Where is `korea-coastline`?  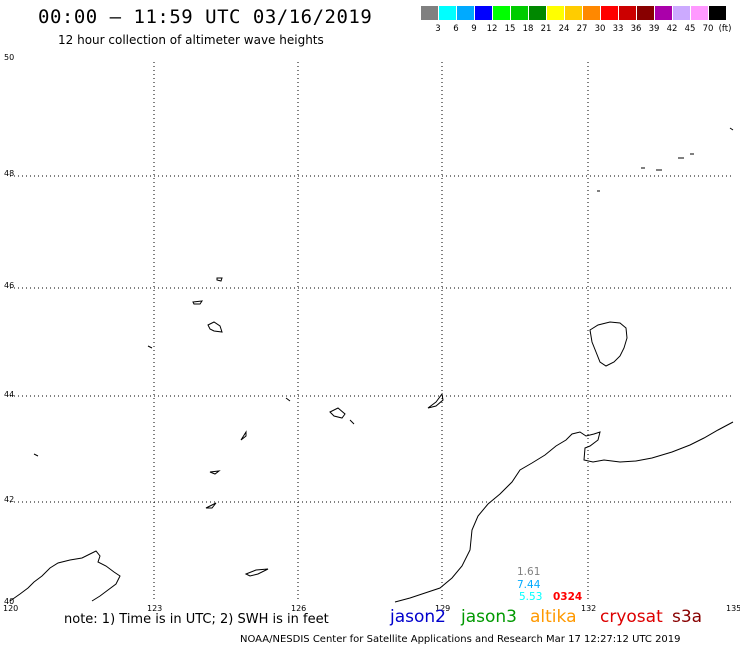 korea-coastline is located at coordinates (564, 512).